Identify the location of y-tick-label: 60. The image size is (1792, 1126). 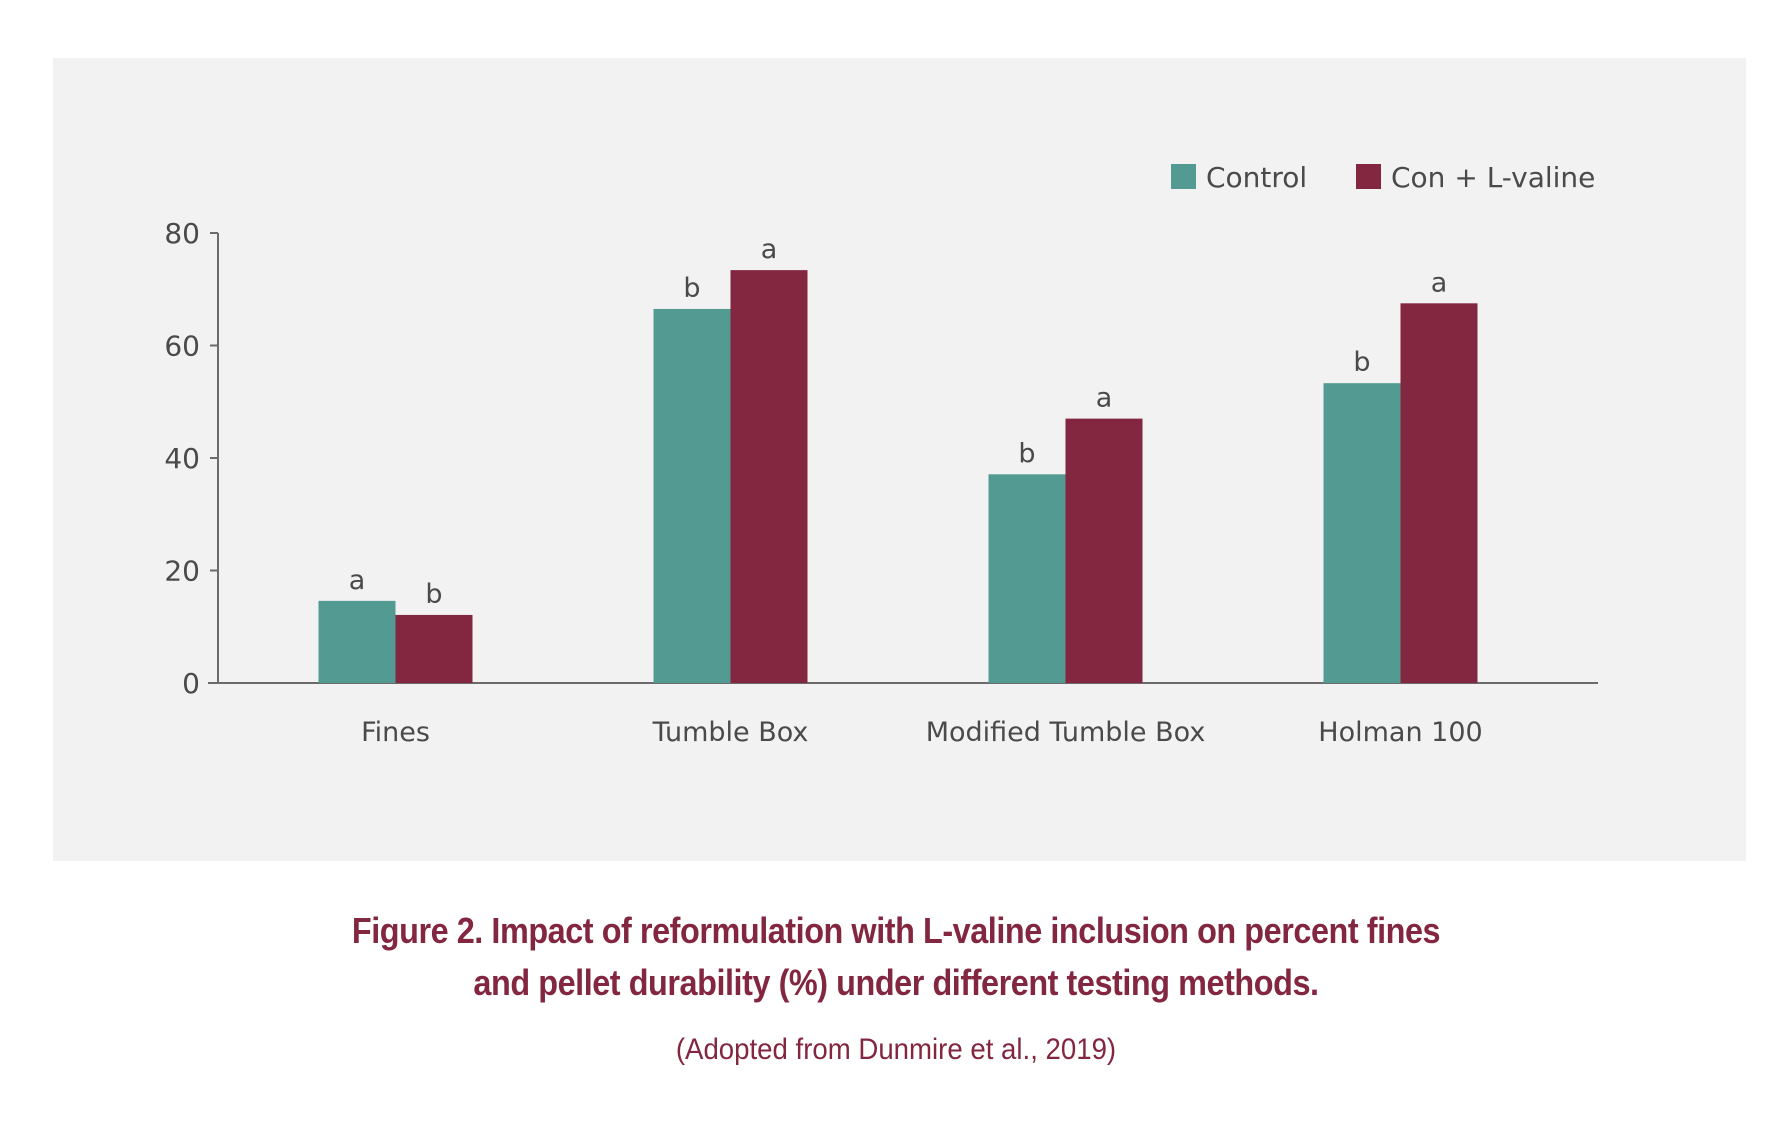
(182, 346).